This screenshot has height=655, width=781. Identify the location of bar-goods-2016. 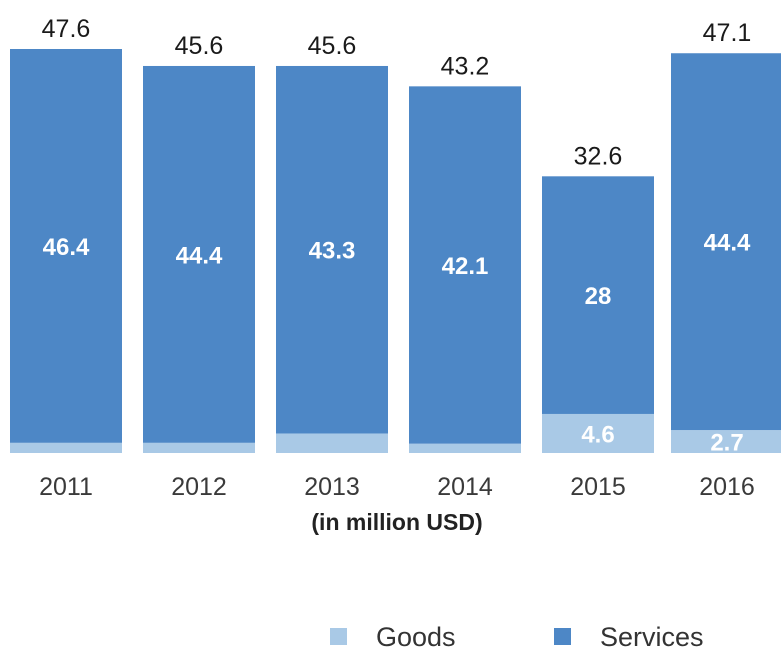
(726, 441).